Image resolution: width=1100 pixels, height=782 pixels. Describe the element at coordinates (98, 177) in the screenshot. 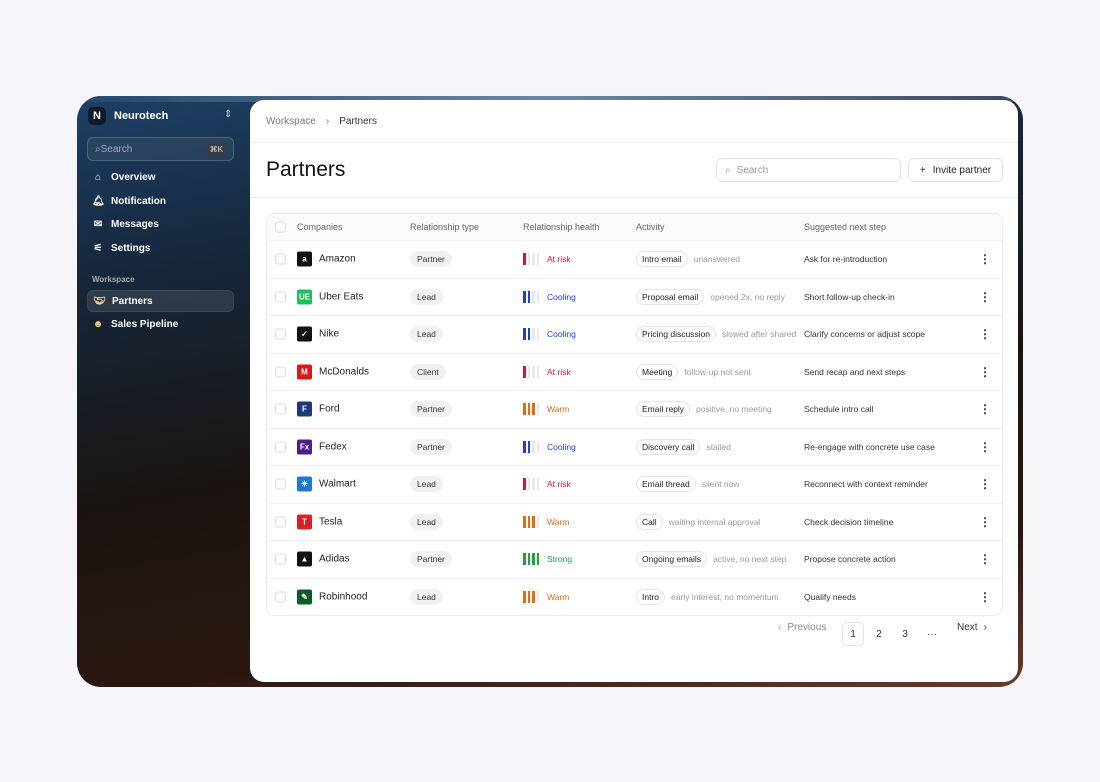

I see `home-icon: ⌂` at that location.